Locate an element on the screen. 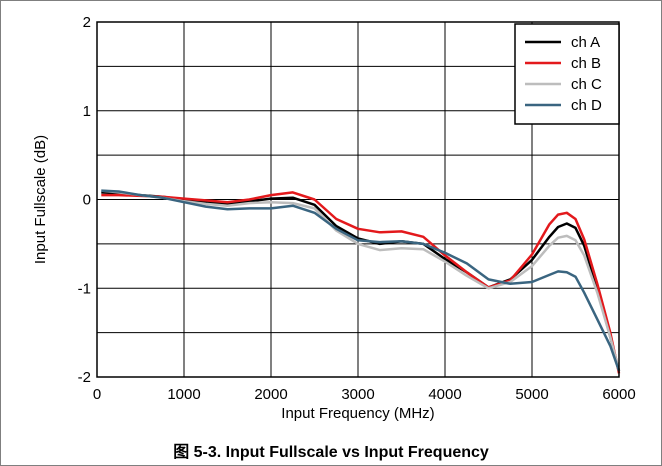  legend-label: ch A is located at coordinates (585, 42).